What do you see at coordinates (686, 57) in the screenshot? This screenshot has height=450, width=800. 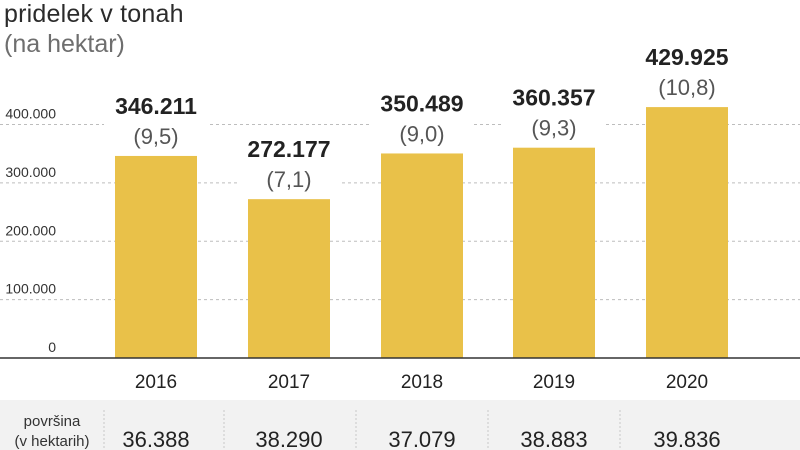 I see `bar-value-label: 429.925` at bounding box center [686, 57].